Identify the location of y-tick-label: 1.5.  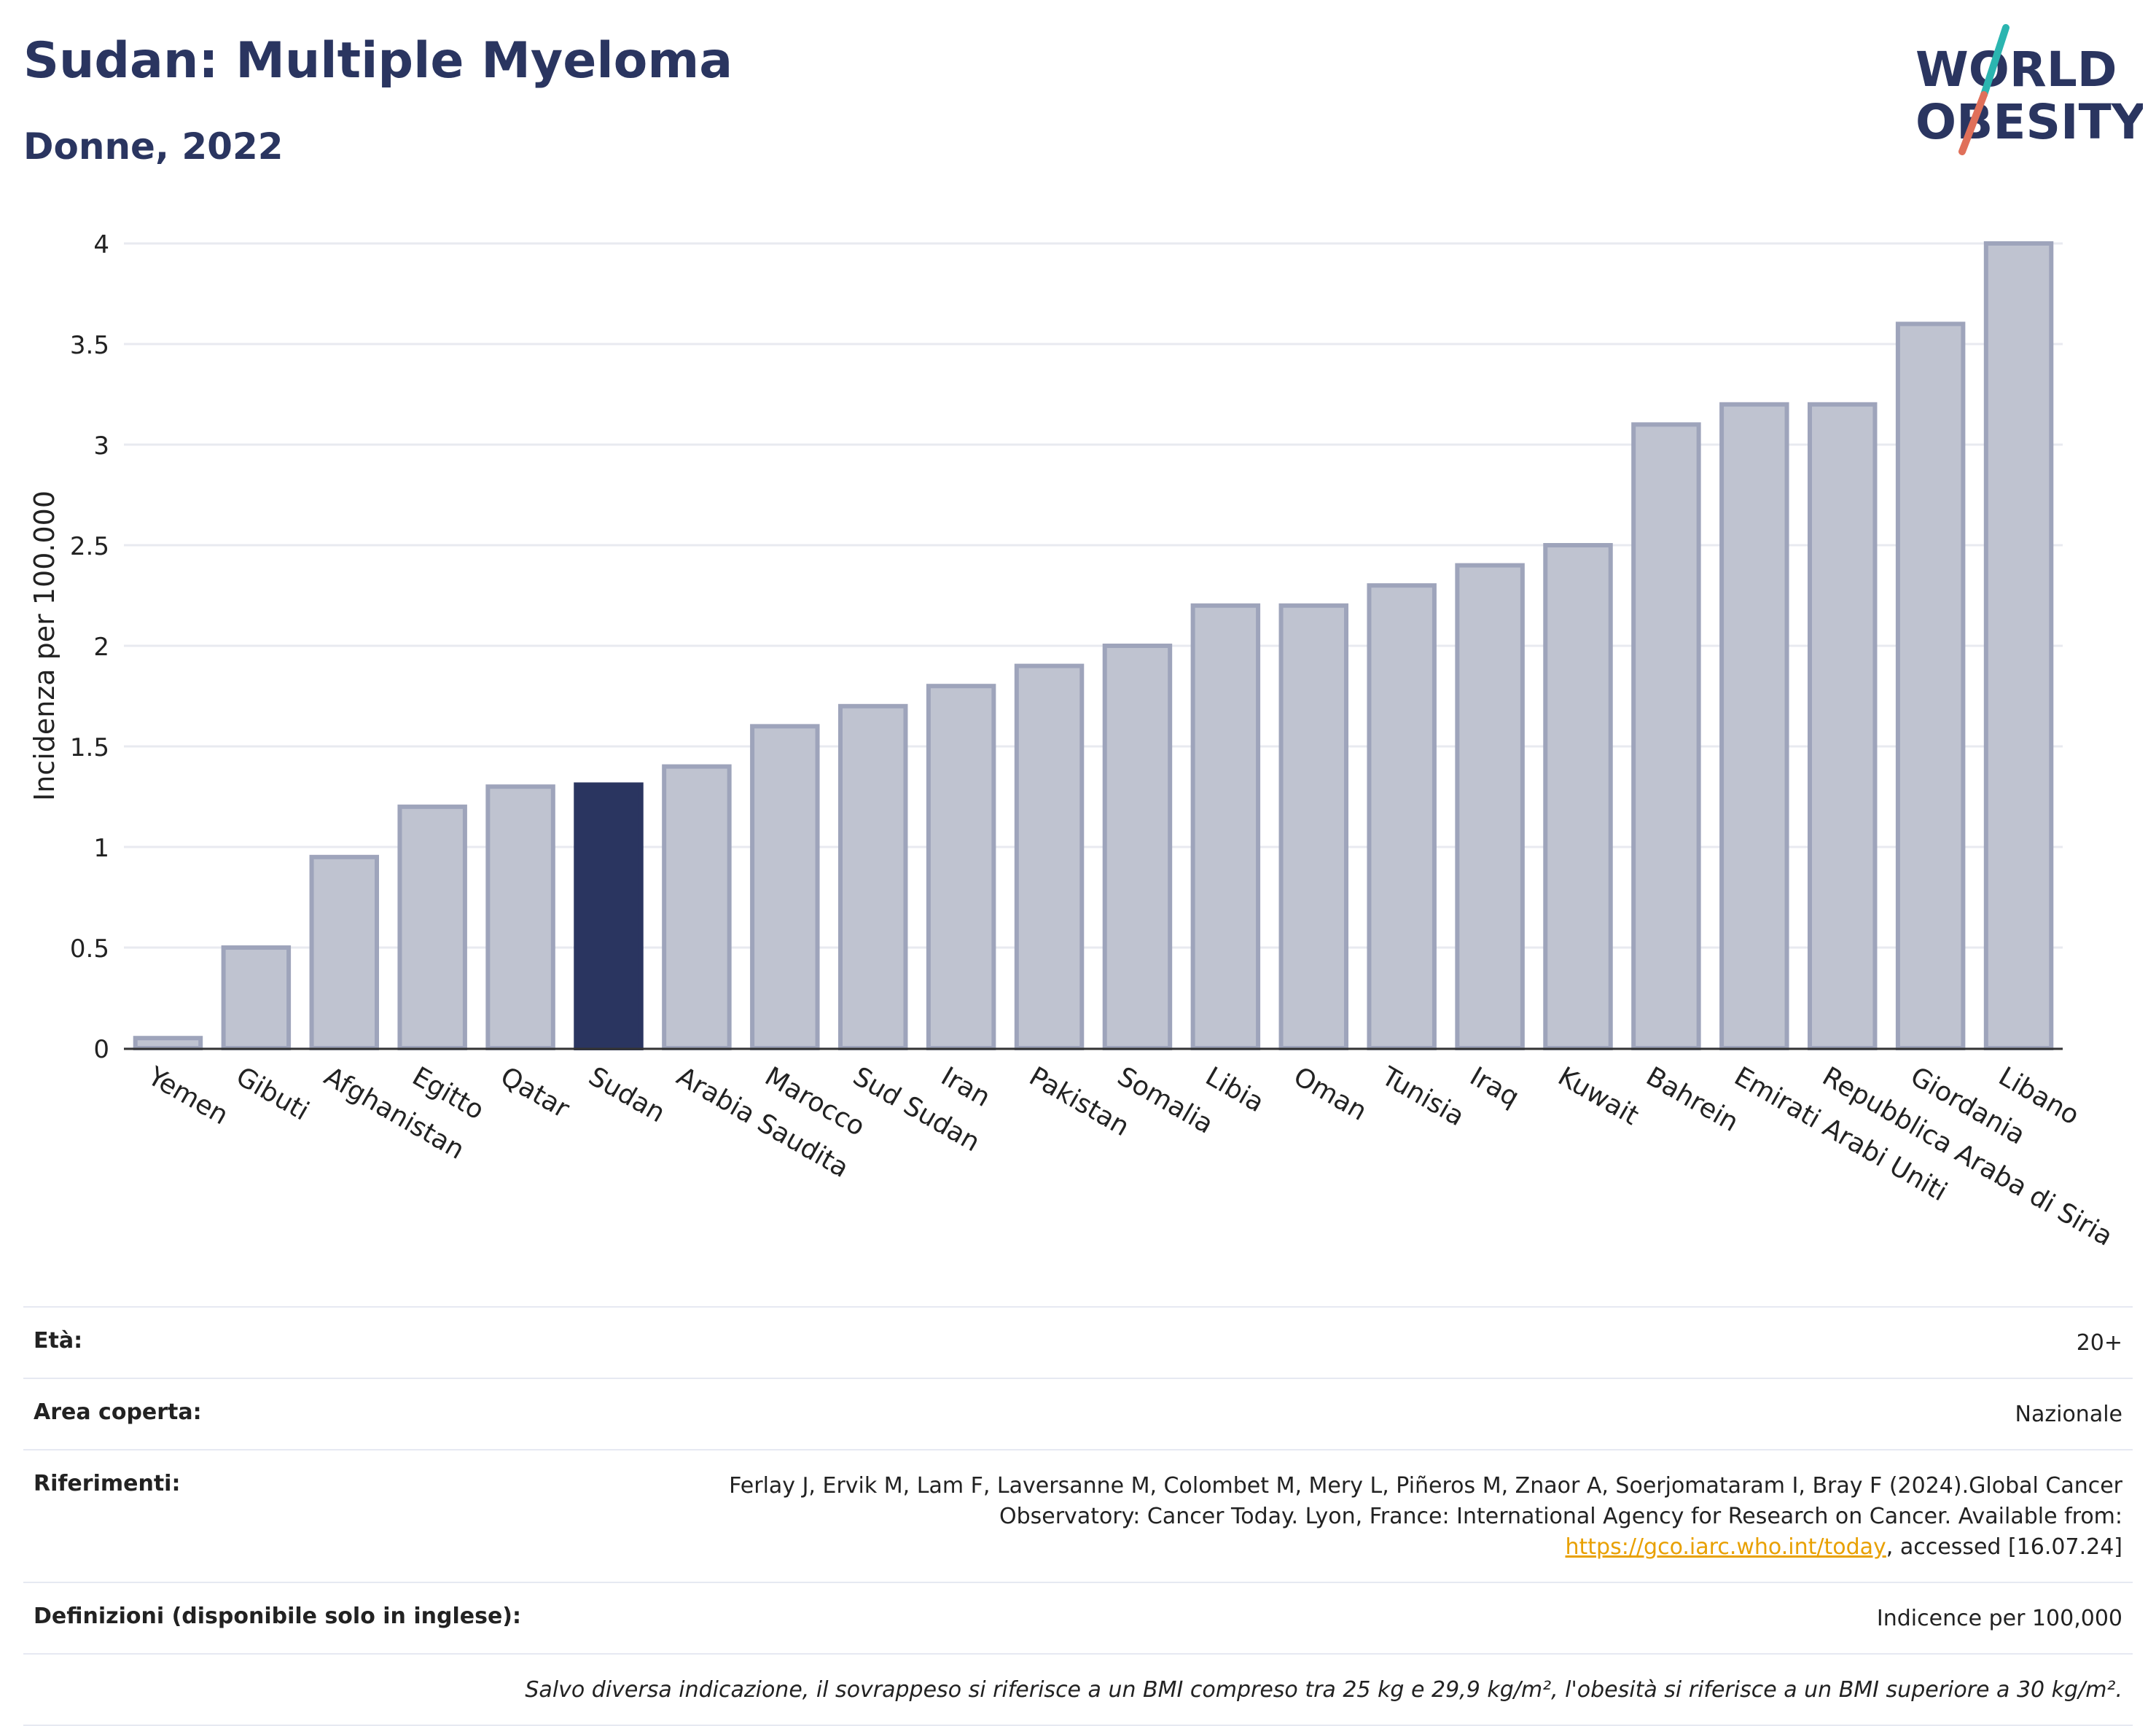
(90, 747).